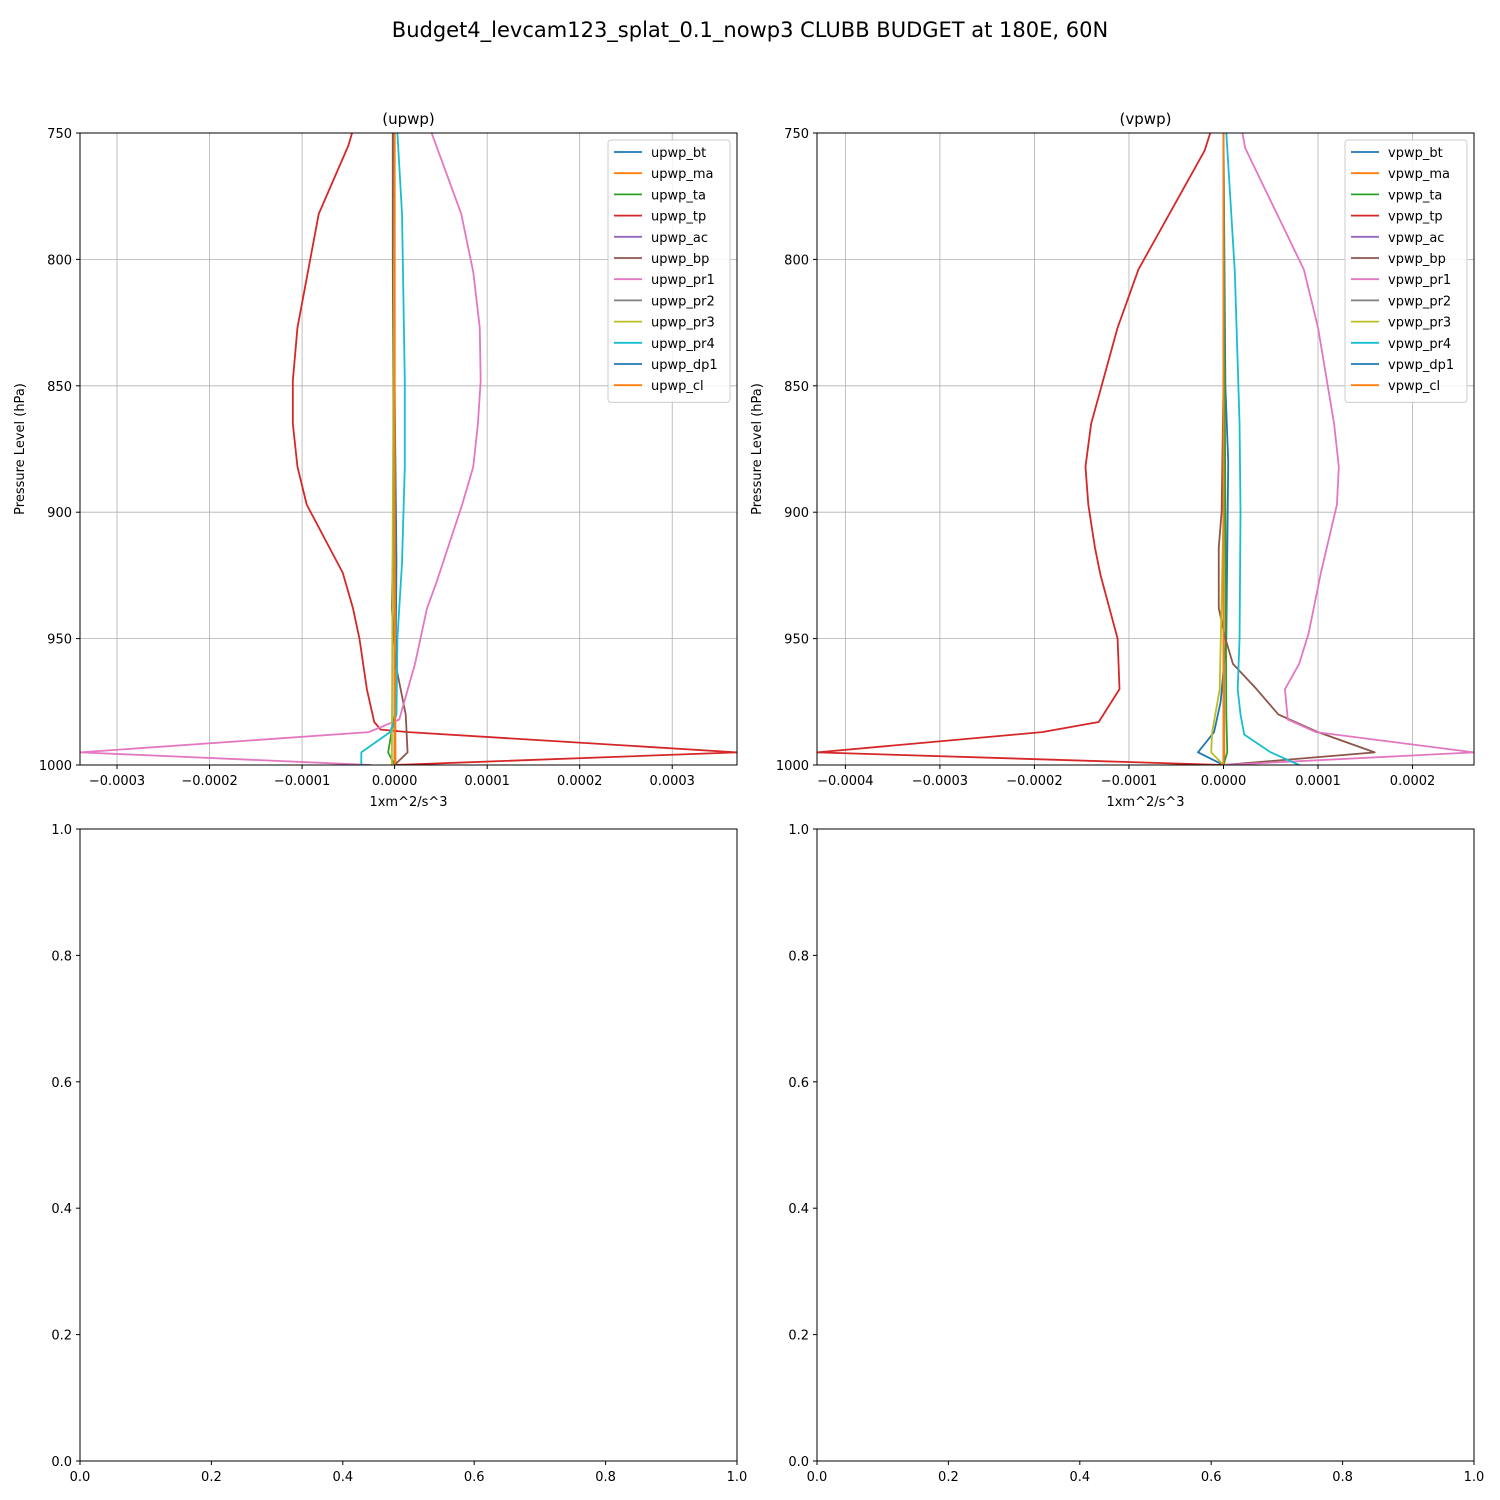 The height and width of the screenshot is (1500, 1500). I want to click on legend-item-label: vpwp_pr2, so click(1419, 301).